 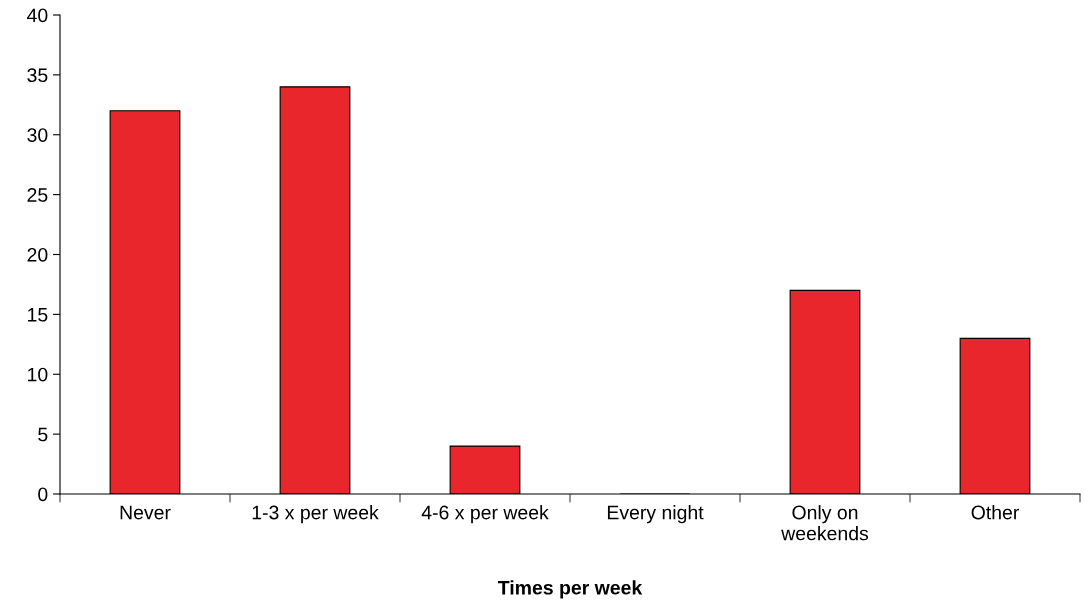 What do you see at coordinates (43, 494) in the screenshot?
I see `y-tick-label: 0` at bounding box center [43, 494].